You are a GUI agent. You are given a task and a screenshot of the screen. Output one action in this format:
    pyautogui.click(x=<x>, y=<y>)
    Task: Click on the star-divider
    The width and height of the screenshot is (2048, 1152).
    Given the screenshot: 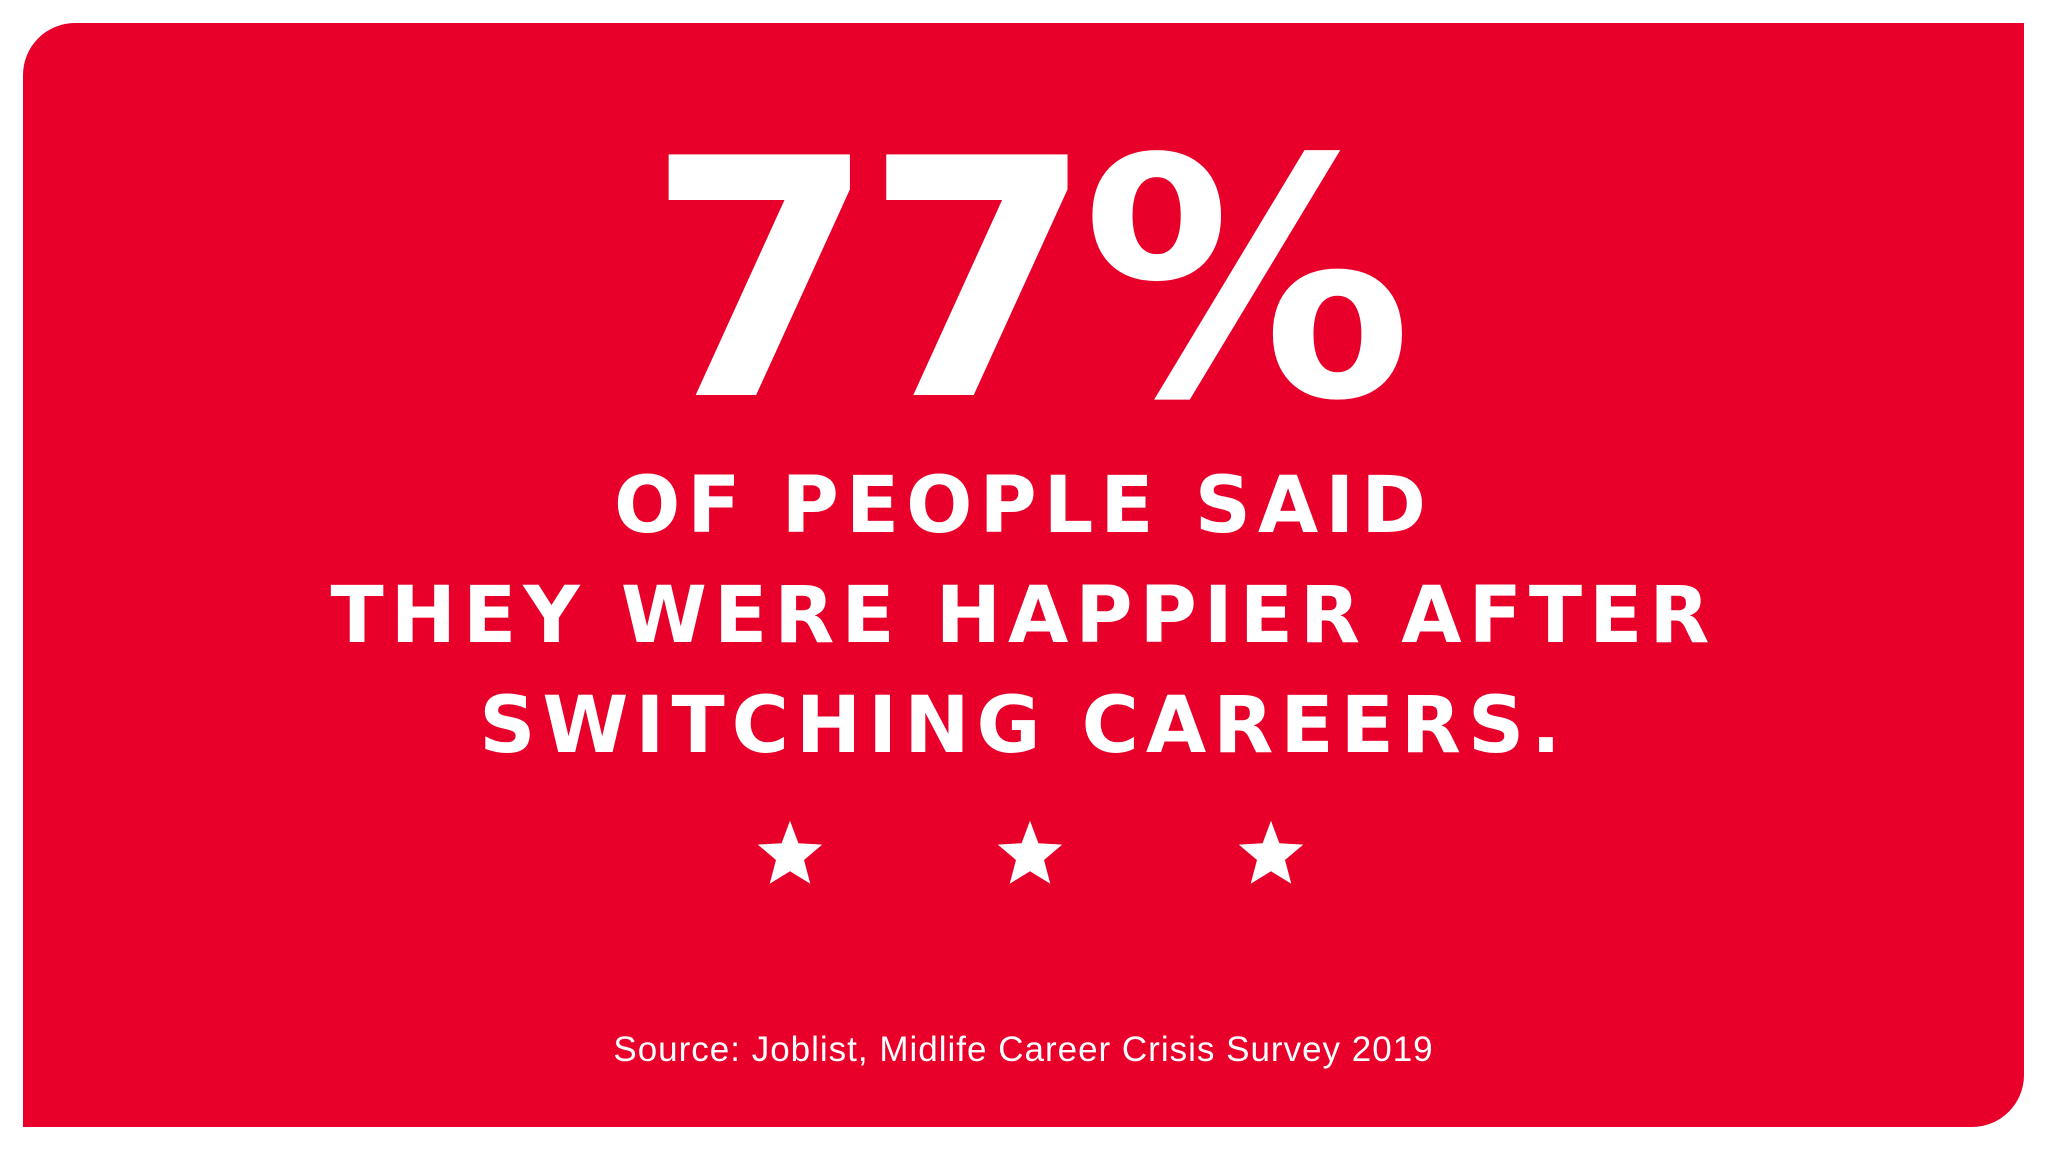 What is the action you would take?
    pyautogui.click(x=1023, y=858)
    